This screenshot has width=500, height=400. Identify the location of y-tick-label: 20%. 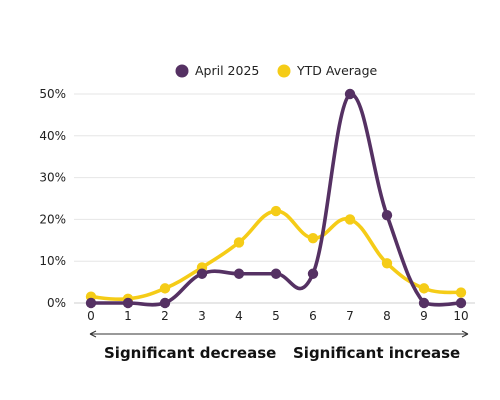
(52, 219).